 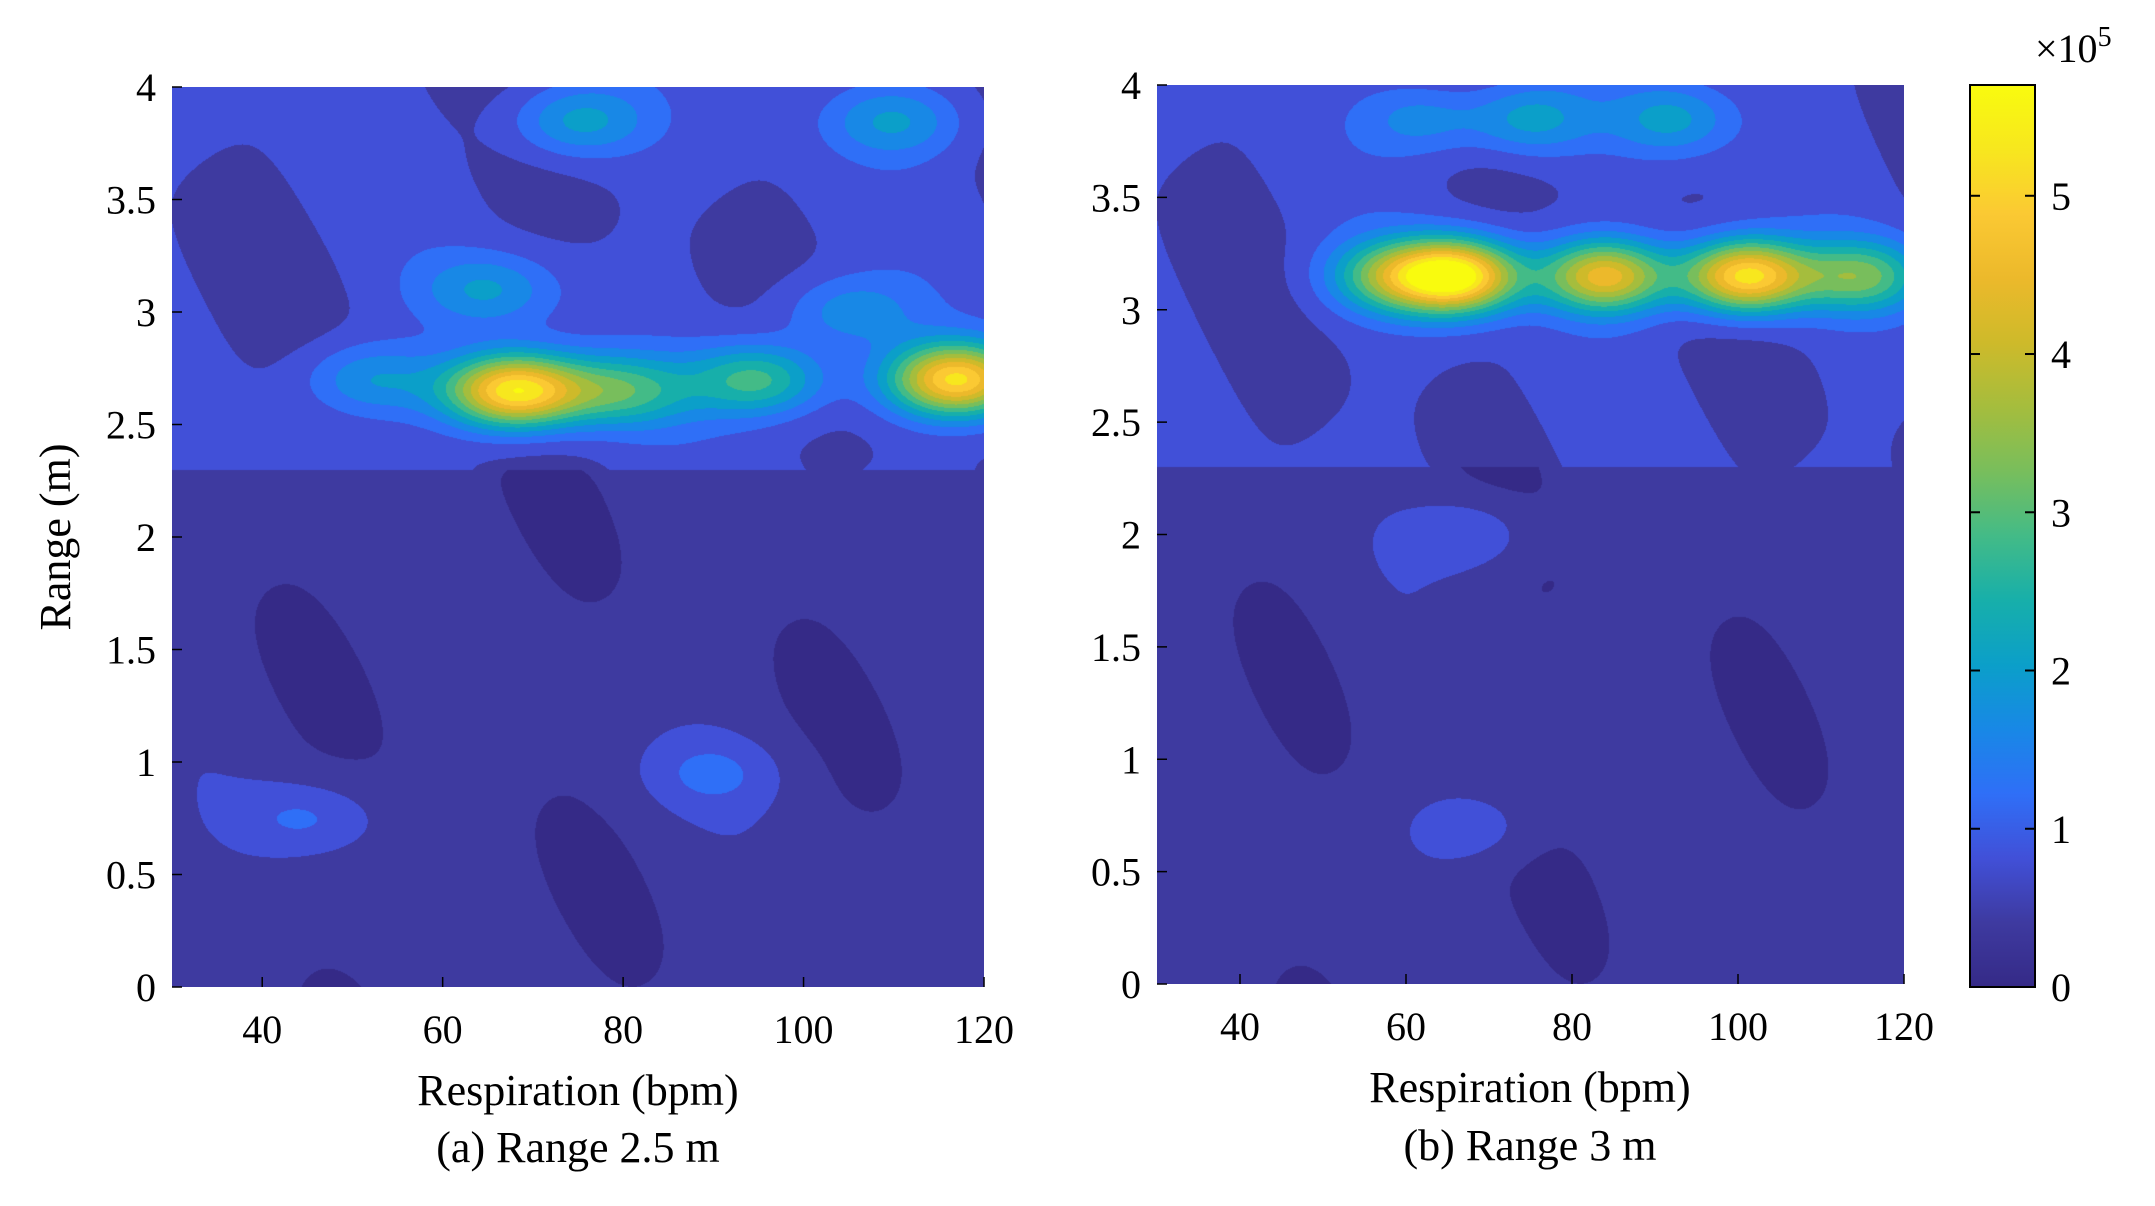 What do you see at coordinates (2061, 987) in the screenshot?
I see `colorbar-tick-label: 0` at bounding box center [2061, 987].